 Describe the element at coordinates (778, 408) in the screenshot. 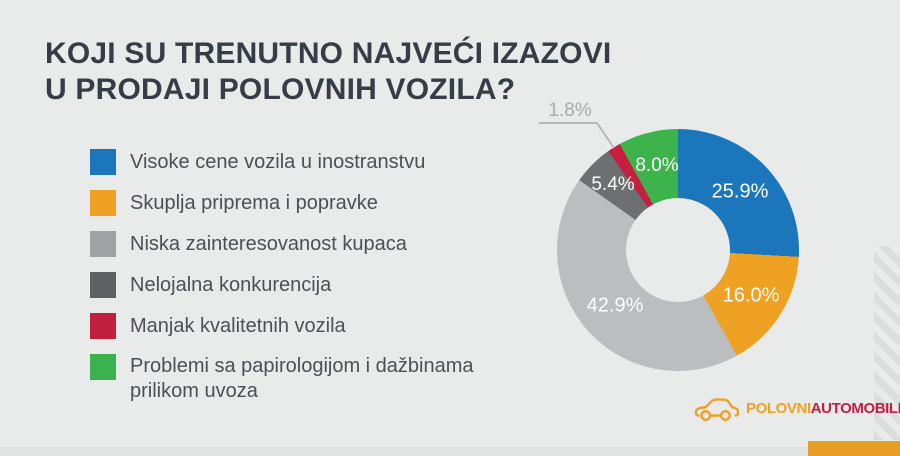

I see `logo-text-polovni: POLOVNI` at that location.